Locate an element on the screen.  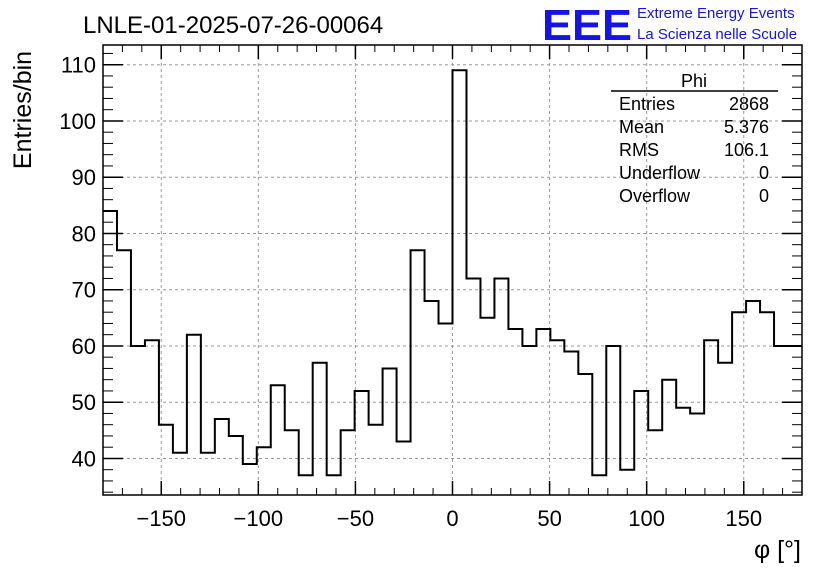
y-tick-label: 110 is located at coordinates (78, 65).